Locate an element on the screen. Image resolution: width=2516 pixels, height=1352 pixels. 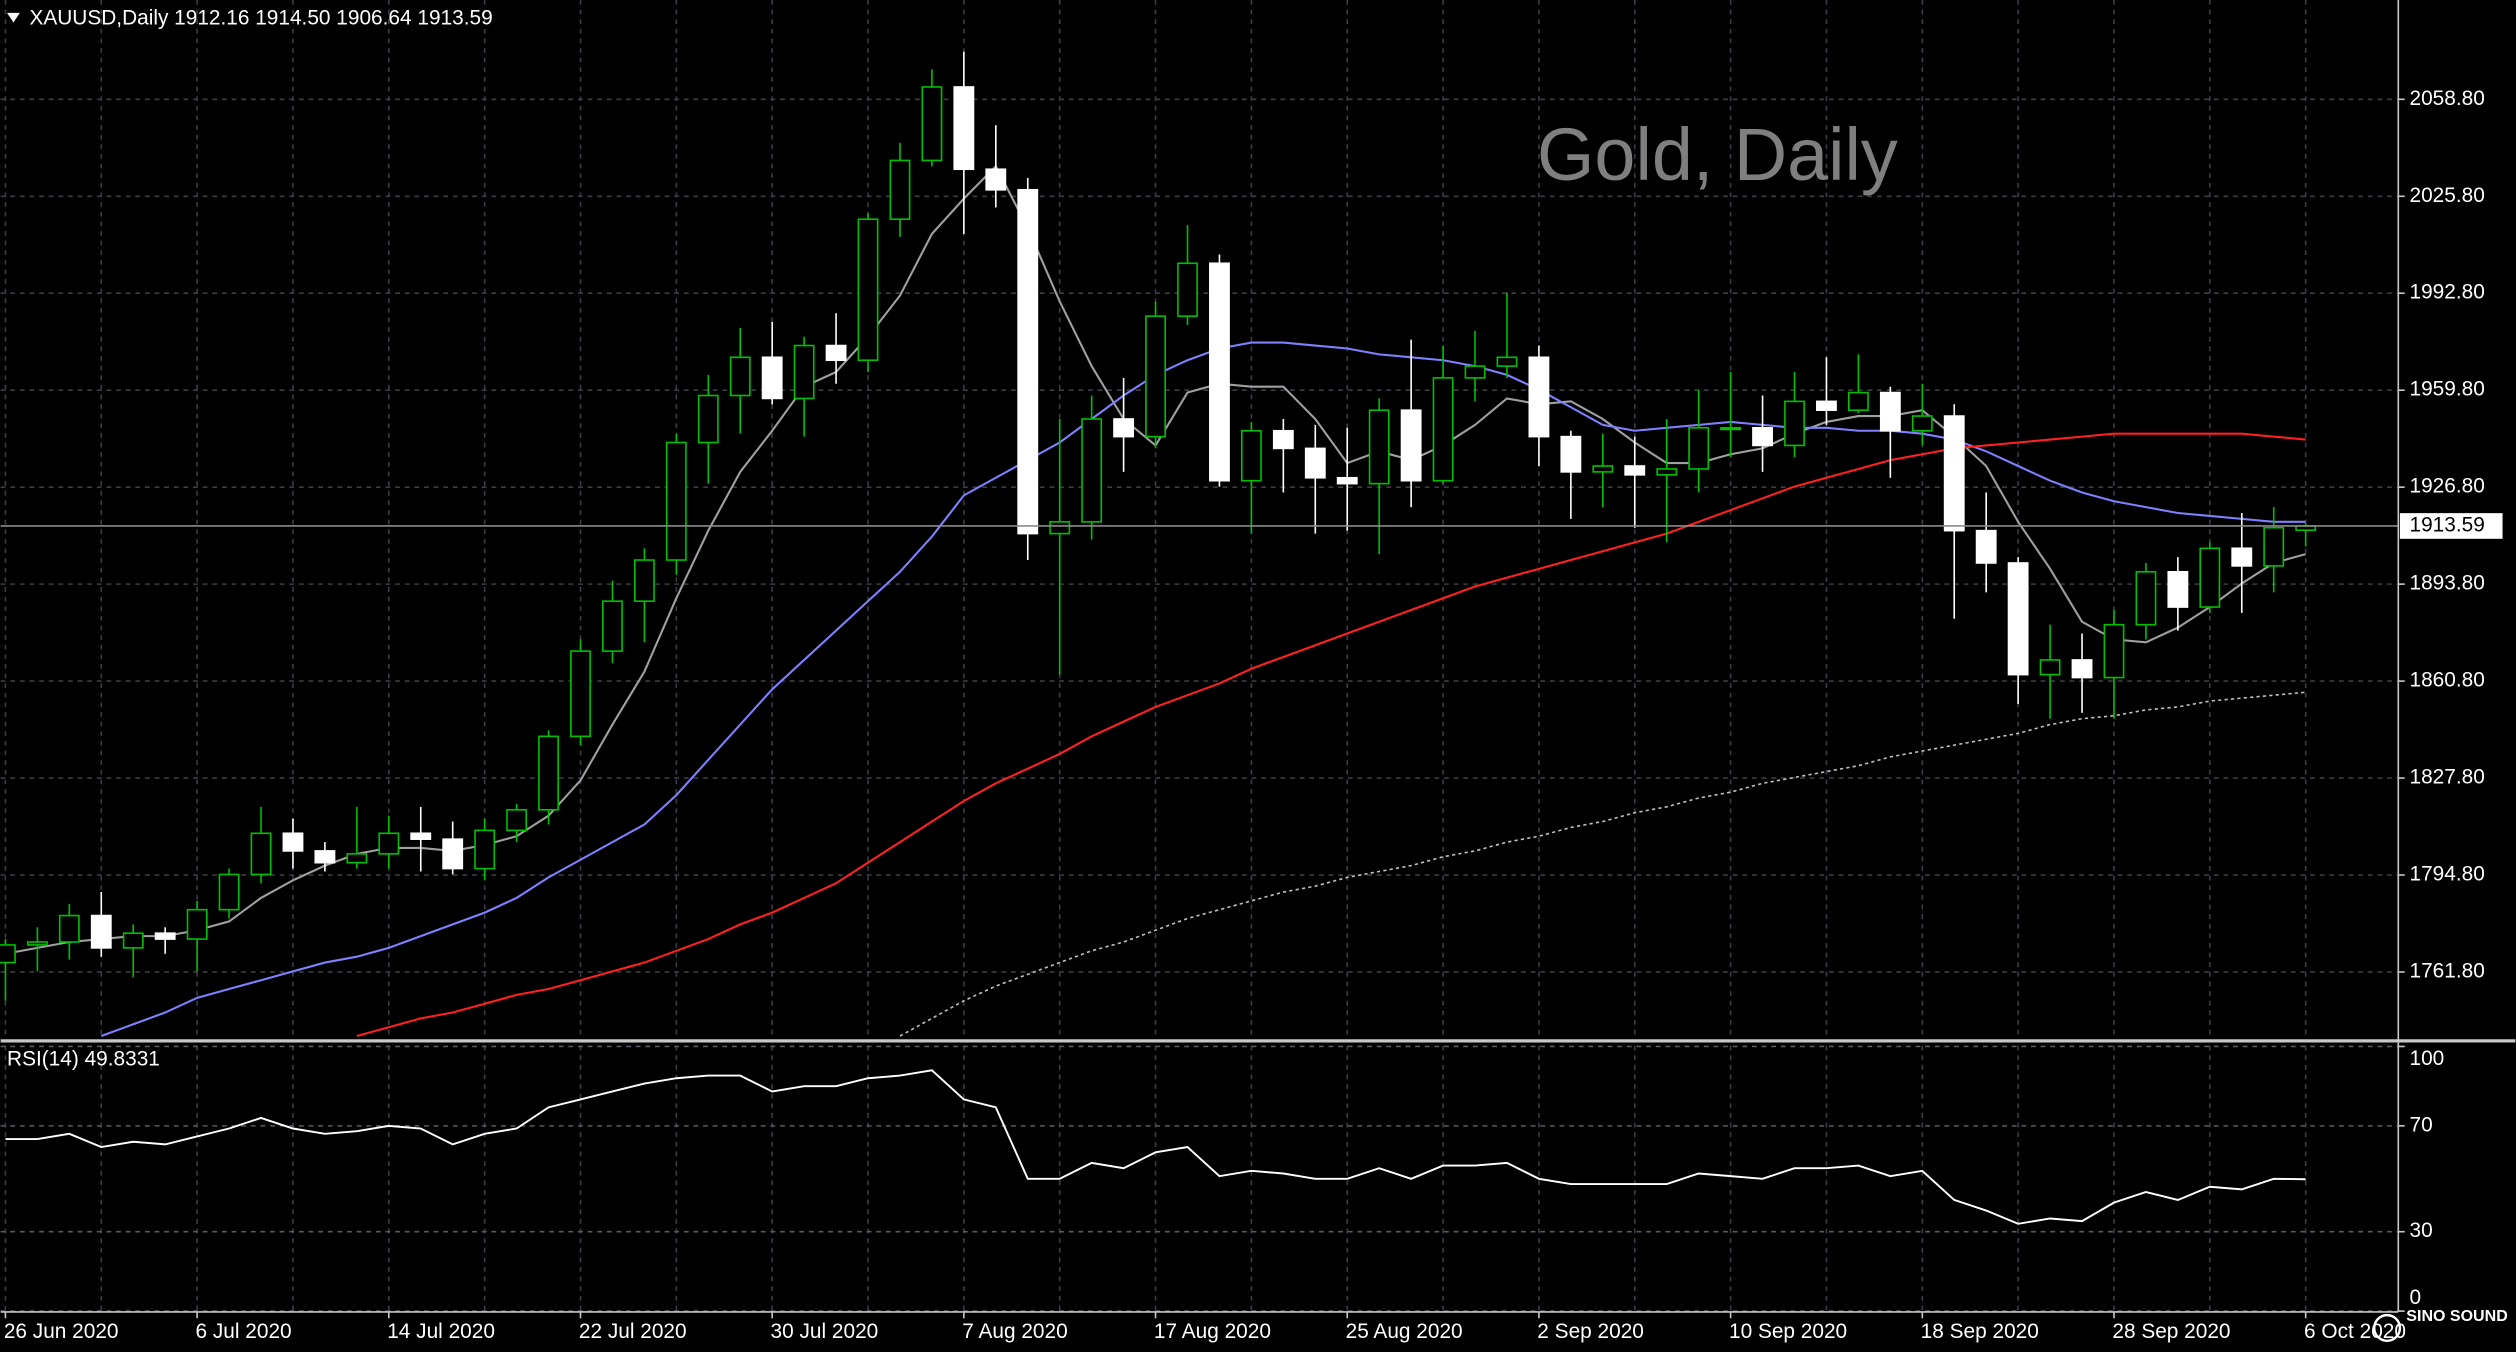
x-tick-label: 22 Jul 2020 is located at coordinates (633, 1331).